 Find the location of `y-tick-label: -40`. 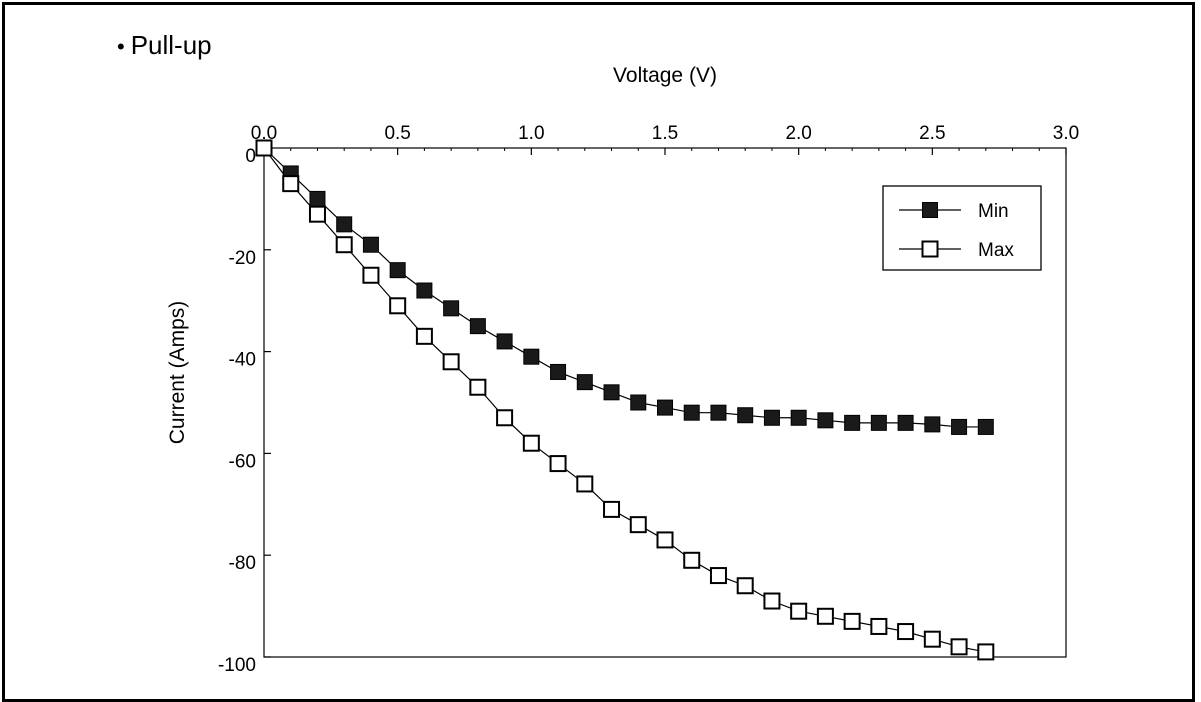

y-tick-label: -40 is located at coordinates (242, 360).